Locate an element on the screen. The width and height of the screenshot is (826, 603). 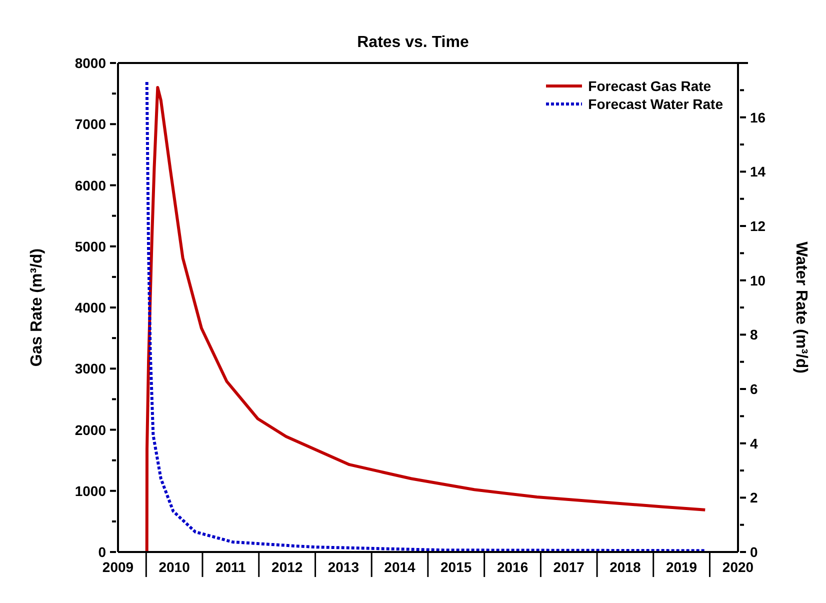
y-tick-label: 3000 is located at coordinates (90, 368).